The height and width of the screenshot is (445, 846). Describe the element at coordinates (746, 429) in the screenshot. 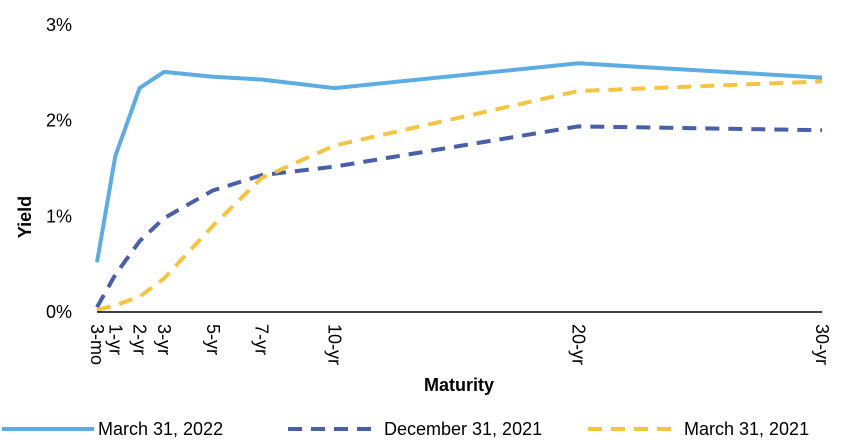

I see `legend-label-3: March 31, 2021` at that location.